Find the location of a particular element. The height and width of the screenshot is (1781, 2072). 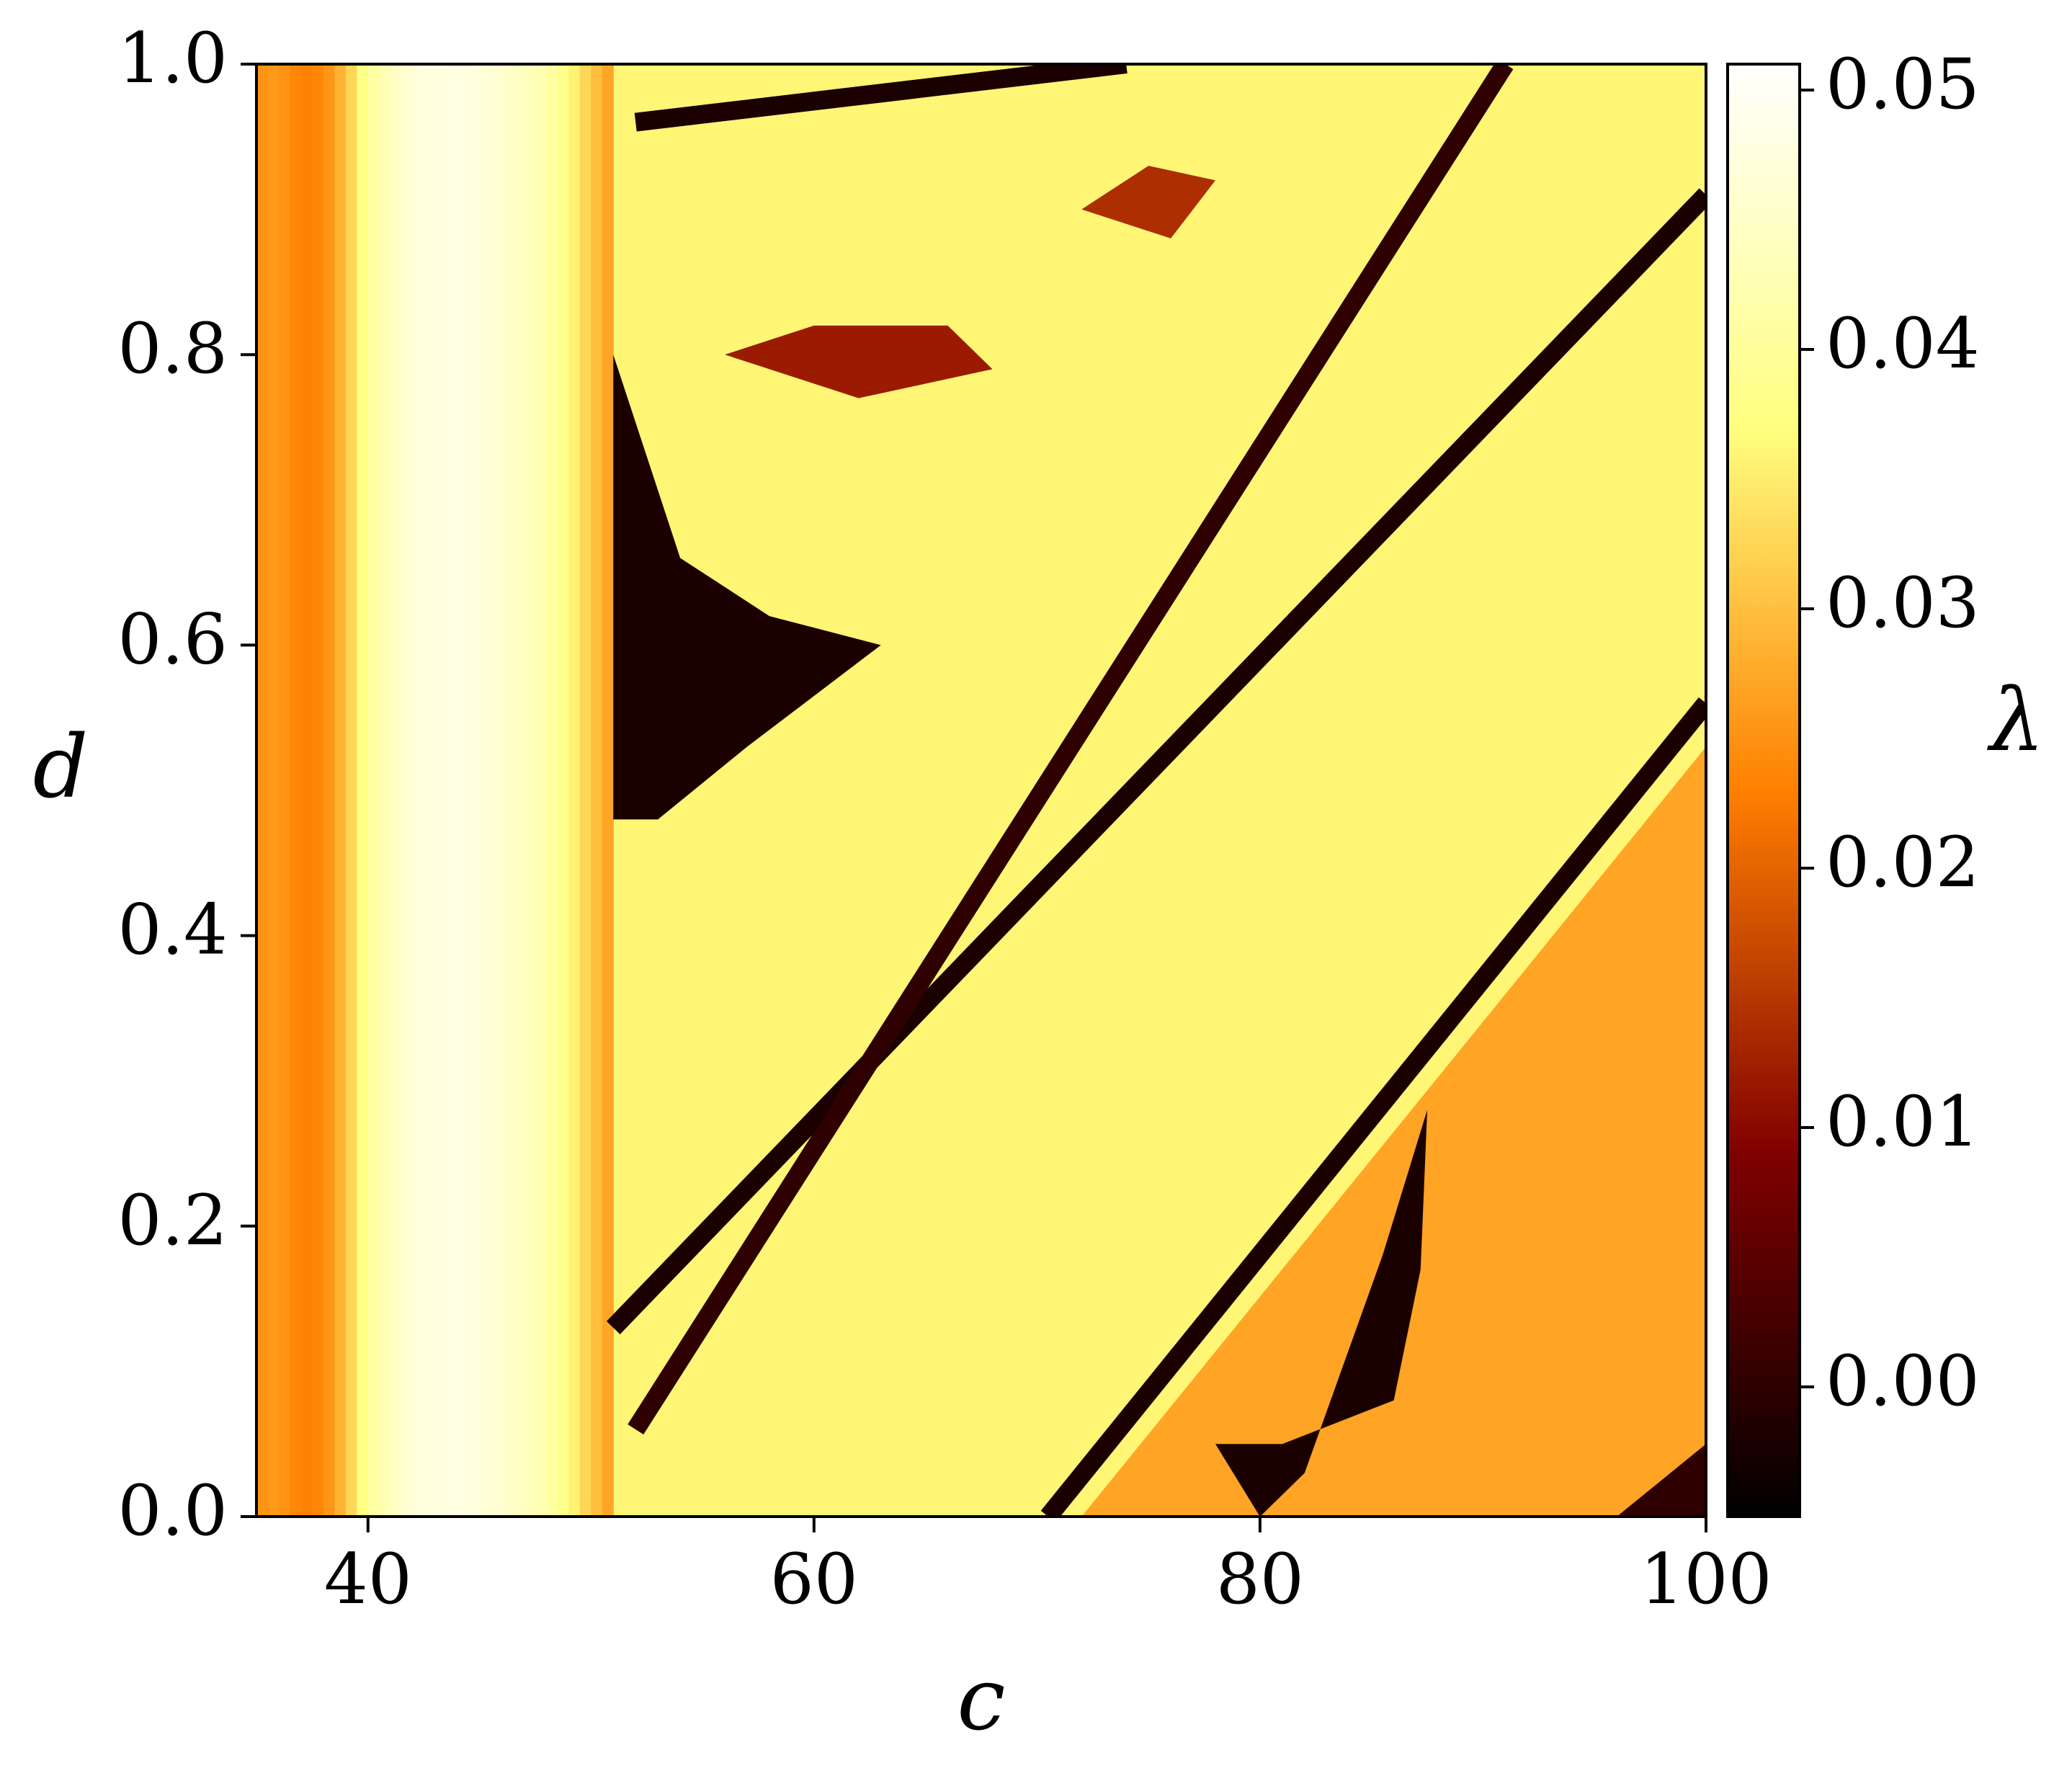

y-tick-label: 0.0 is located at coordinates (172, 1511).